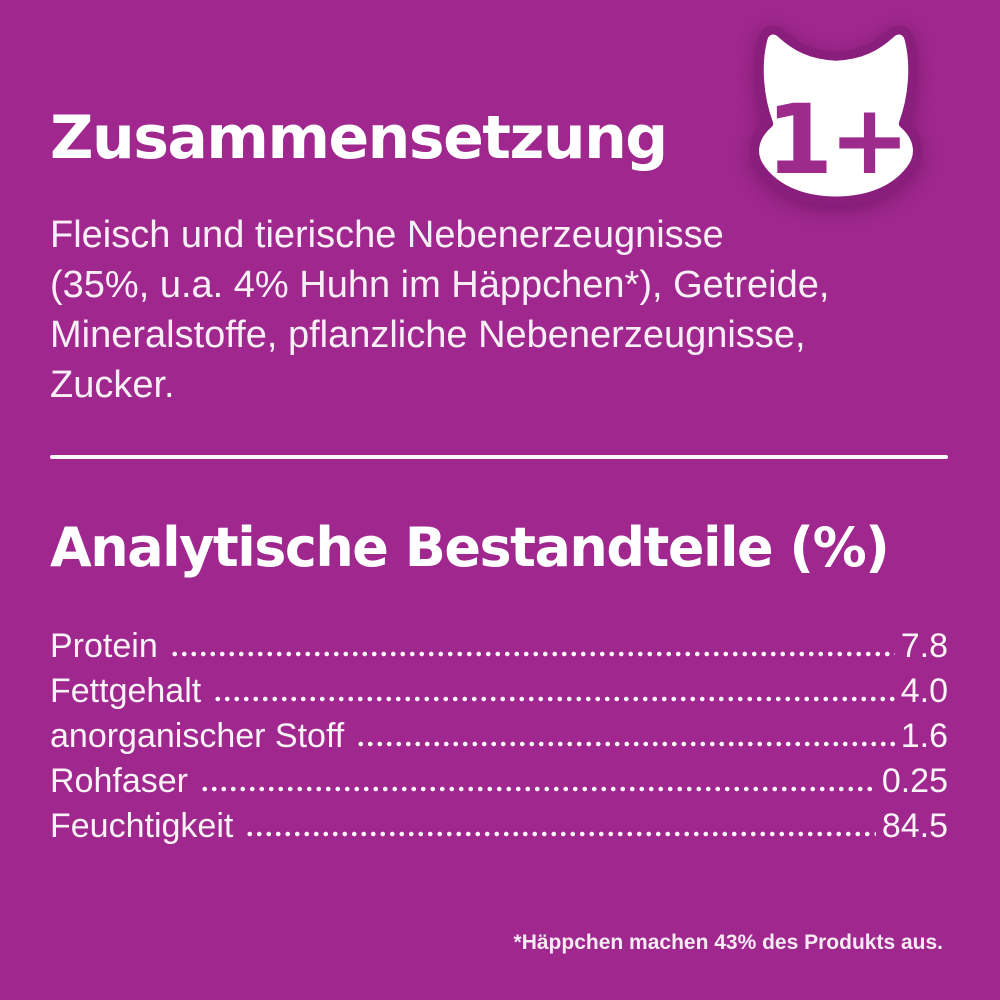 The image size is (1000, 1000). I want to click on analysis-title: Analytische Bestandteile (%), so click(470, 547).